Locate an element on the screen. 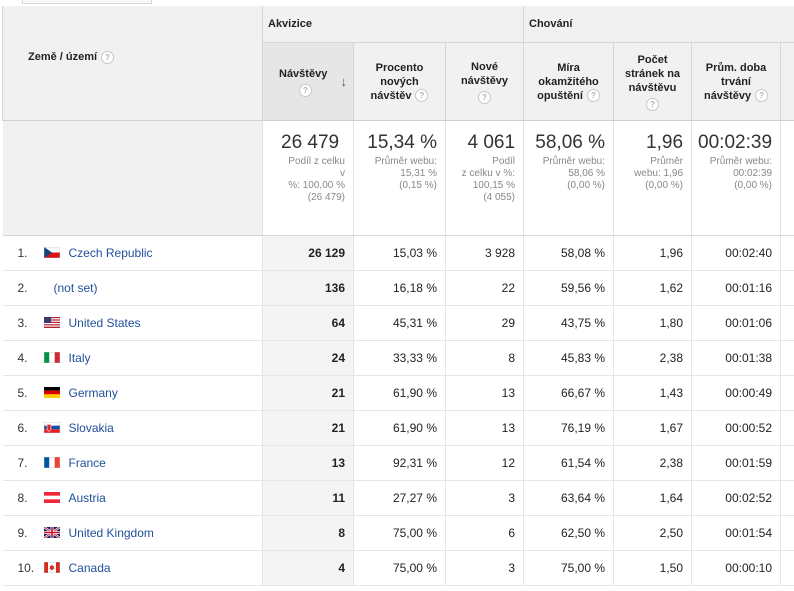  column-pct-new: Procento nových návštěv? is located at coordinates (399, 81).